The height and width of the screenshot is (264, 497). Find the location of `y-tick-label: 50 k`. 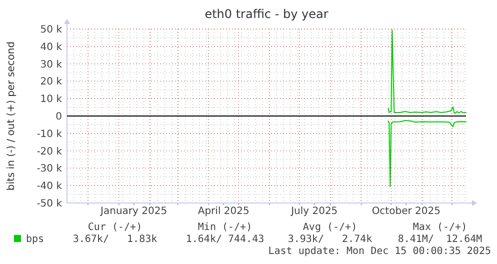

y-tick-label: 50 k is located at coordinates (51, 30).